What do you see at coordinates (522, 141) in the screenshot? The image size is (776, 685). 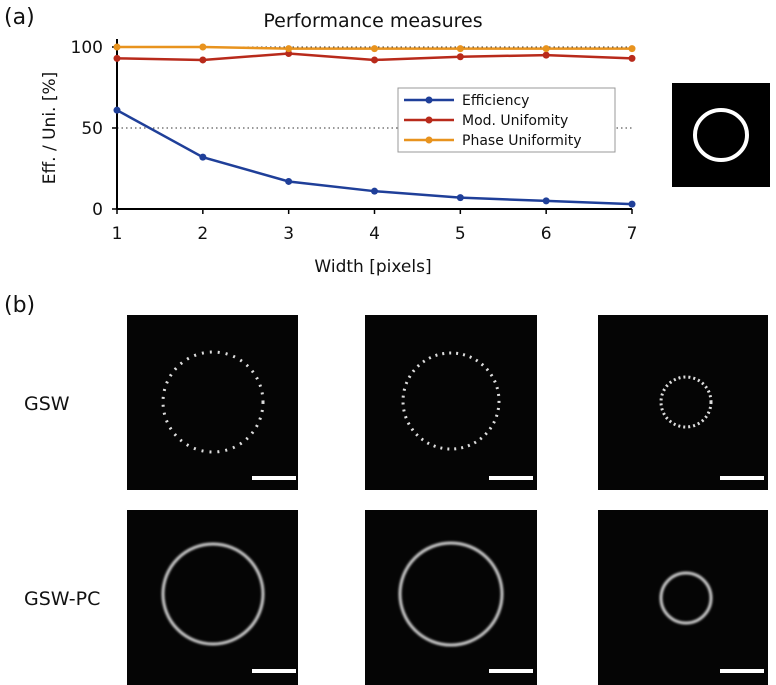 I see `legend-label: Phase Uniformity` at bounding box center [522, 141].